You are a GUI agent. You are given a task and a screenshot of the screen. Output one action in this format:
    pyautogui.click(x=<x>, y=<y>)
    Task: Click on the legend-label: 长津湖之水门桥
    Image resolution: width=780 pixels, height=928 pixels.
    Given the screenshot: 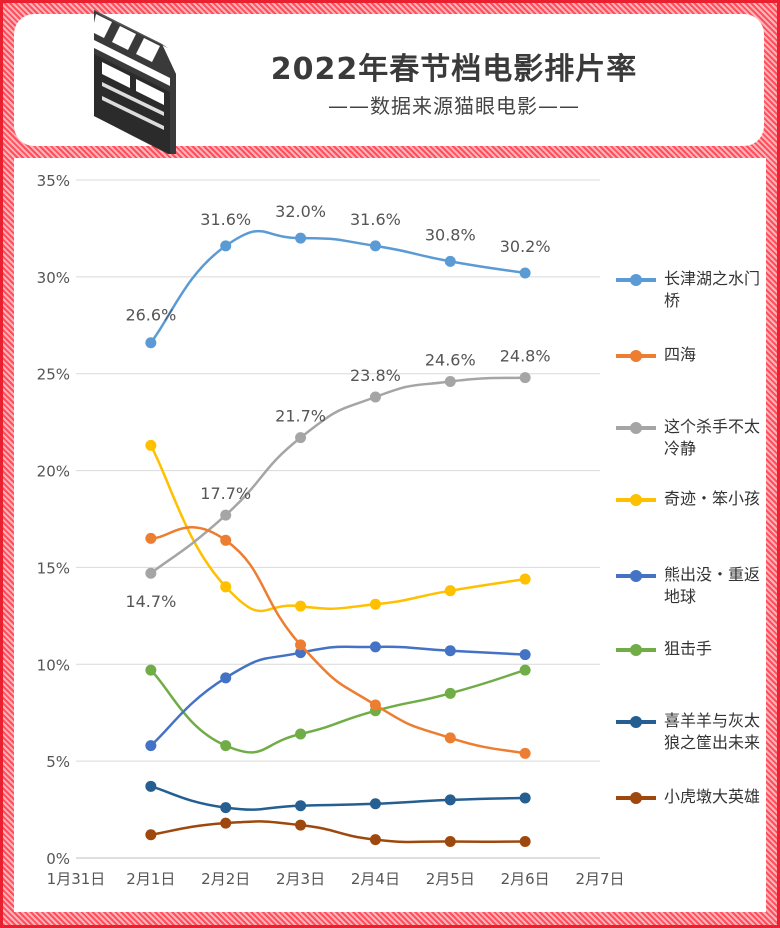 What is the action you would take?
    pyautogui.click(x=712, y=289)
    